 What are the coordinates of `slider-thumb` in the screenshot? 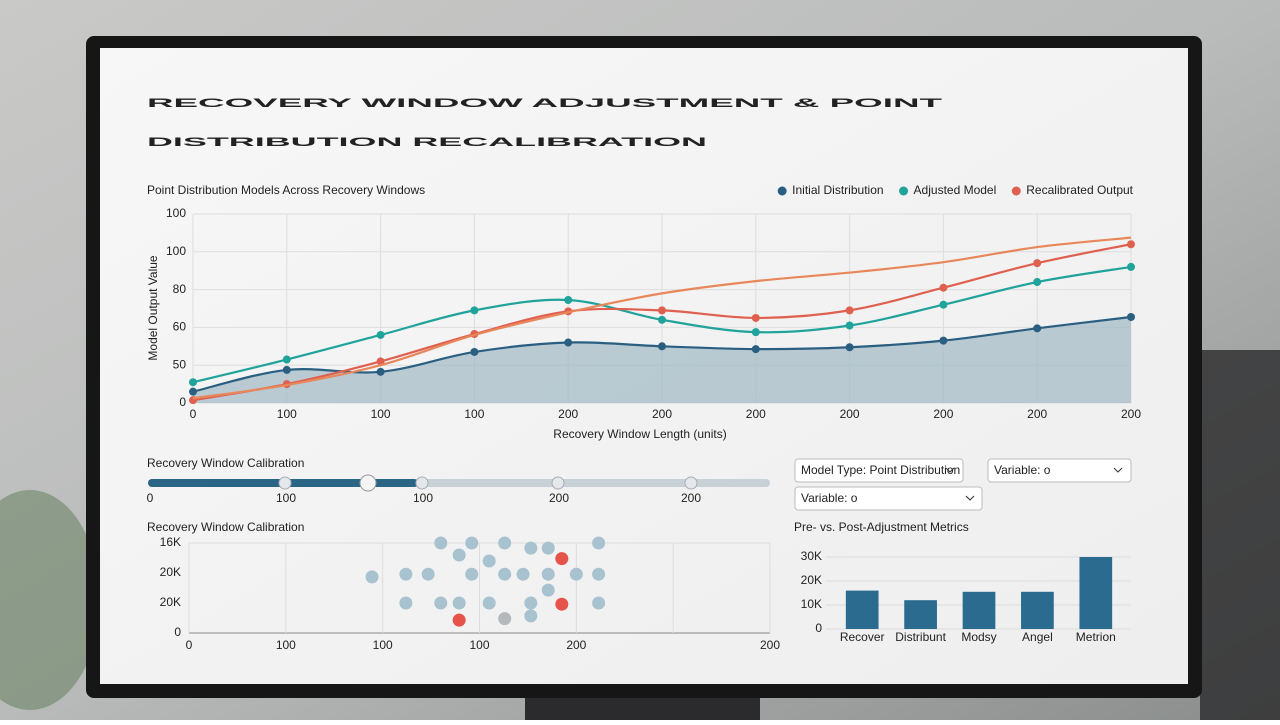 It's located at (368, 483).